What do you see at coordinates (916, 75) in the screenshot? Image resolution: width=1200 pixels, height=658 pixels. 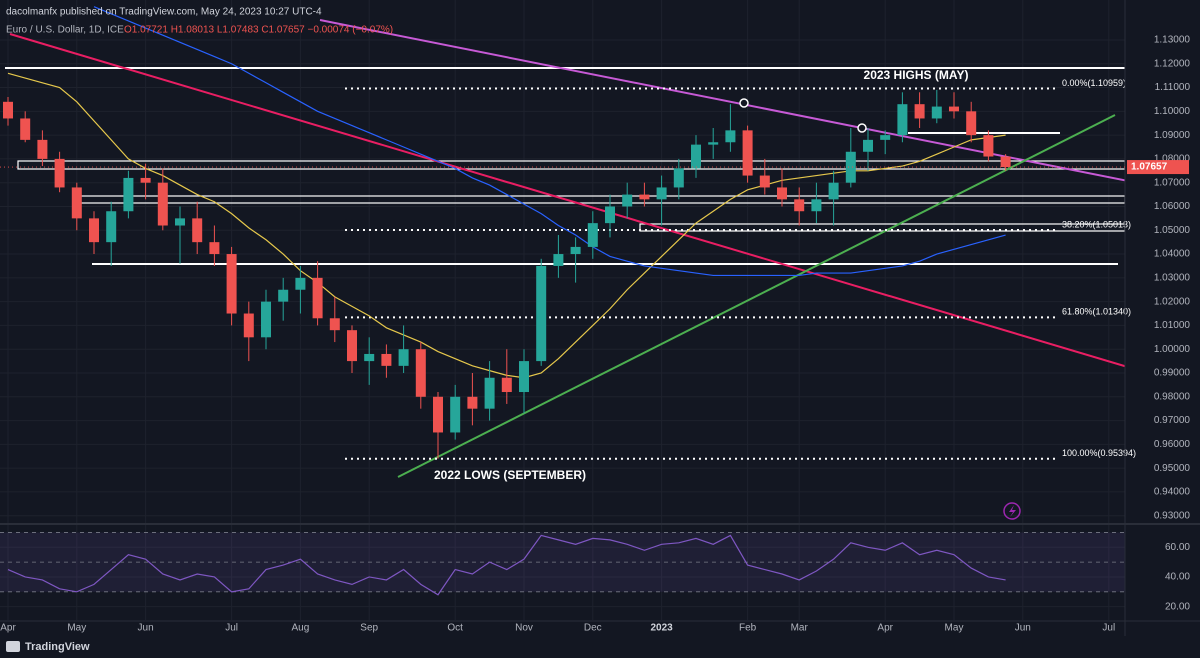 I see `annotation: 2023 HIGHS (MAY)` at bounding box center [916, 75].